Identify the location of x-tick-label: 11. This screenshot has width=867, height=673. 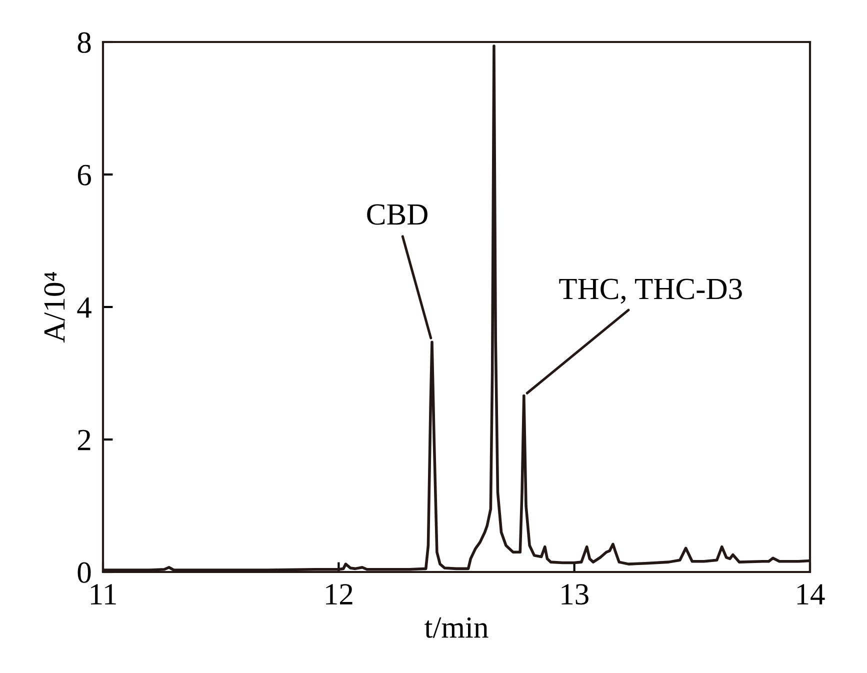
(103, 594).